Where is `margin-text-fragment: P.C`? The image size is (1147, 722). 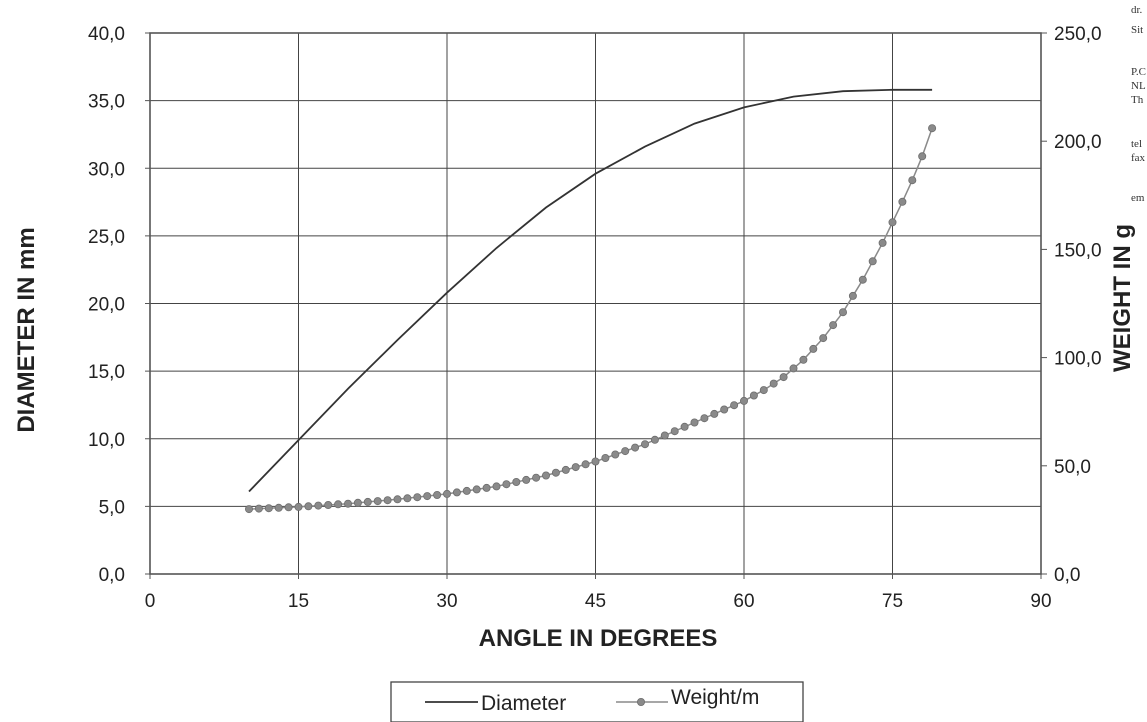 margin-text-fragment: P.C is located at coordinates (1138, 72).